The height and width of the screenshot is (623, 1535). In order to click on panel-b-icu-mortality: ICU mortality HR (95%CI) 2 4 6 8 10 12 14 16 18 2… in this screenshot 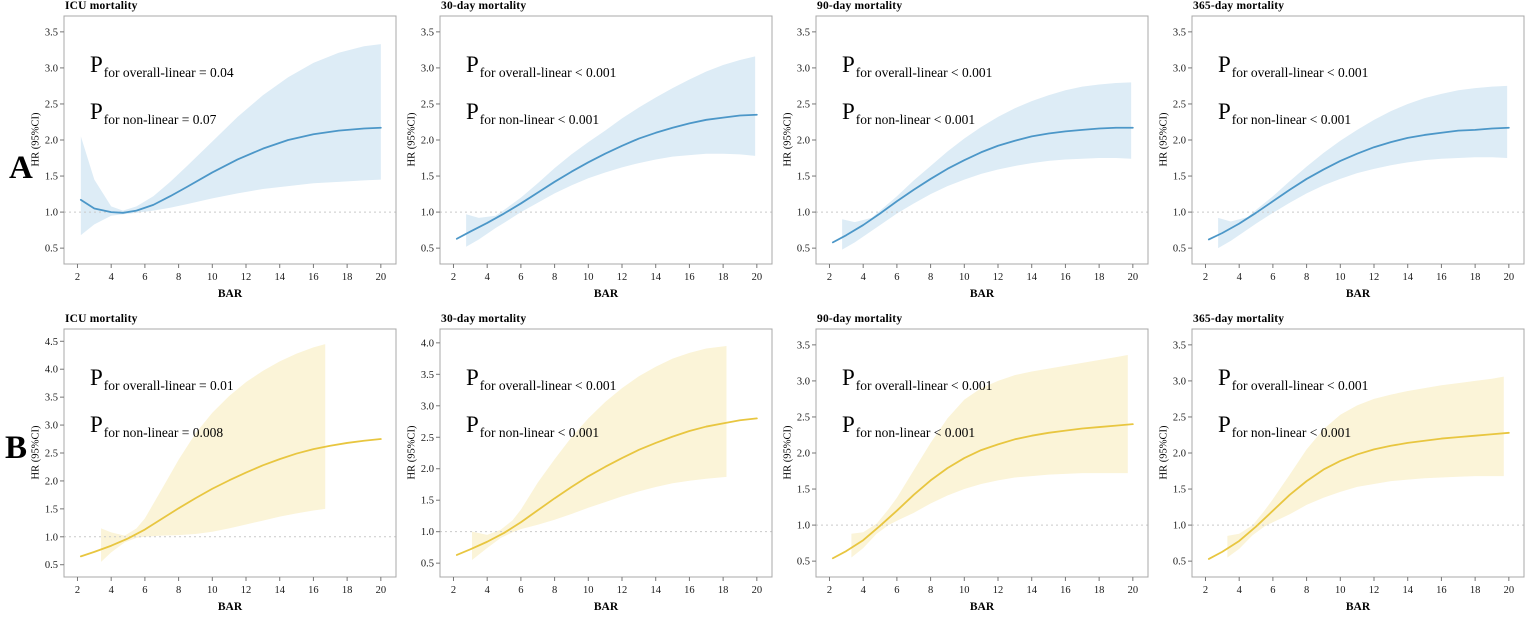, I will do `click(216, 468)`.